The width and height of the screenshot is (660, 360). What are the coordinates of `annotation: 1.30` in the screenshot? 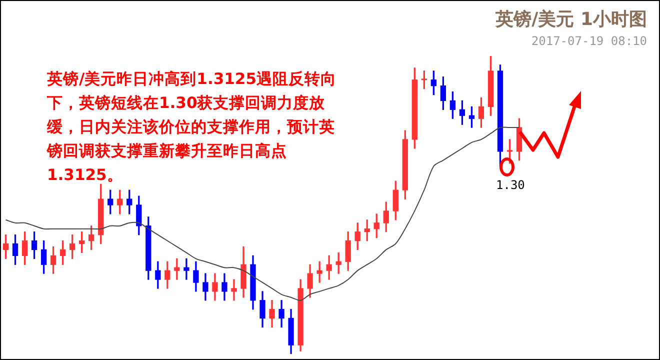 It's located at (510, 185).